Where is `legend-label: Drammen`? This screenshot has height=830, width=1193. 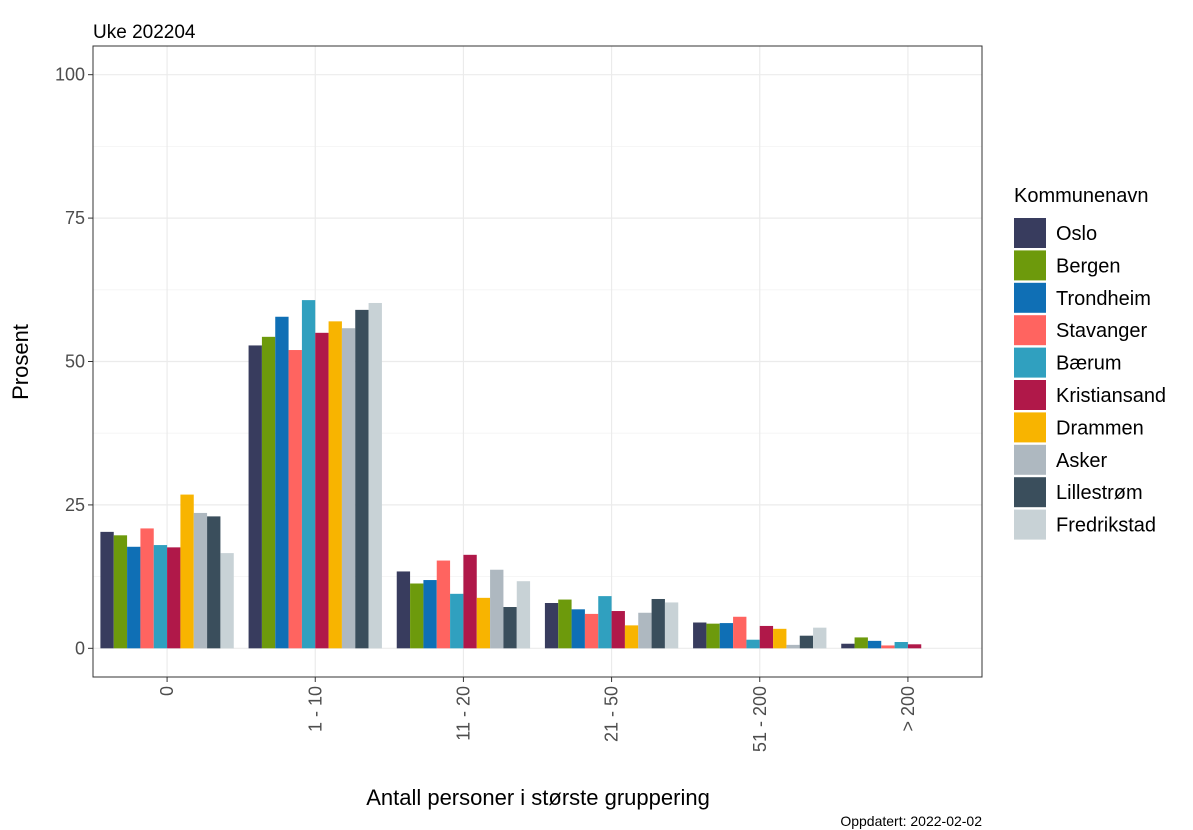
legend-label: Drammen is located at coordinates (1100, 428).